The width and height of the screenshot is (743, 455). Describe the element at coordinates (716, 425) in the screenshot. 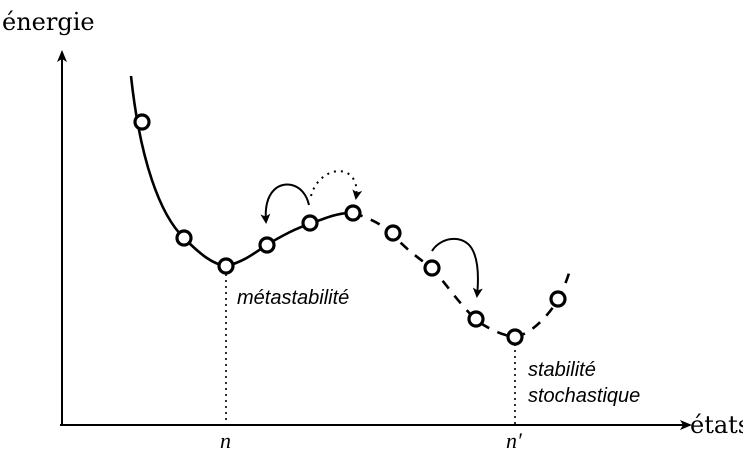

I see `x-axis-label: états` at that location.